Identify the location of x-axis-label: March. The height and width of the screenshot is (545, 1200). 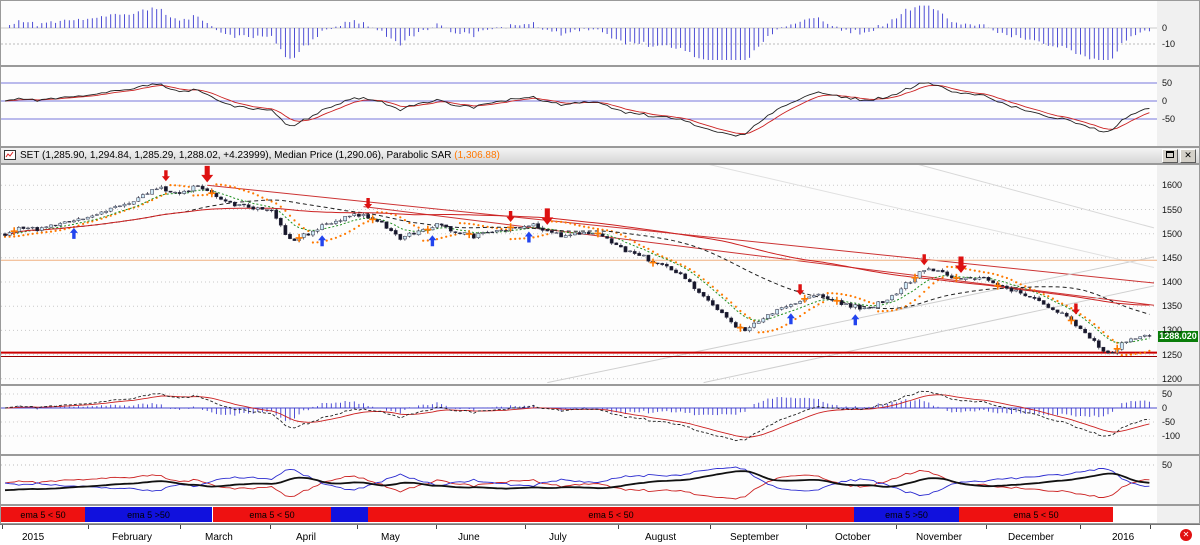
(219, 537).